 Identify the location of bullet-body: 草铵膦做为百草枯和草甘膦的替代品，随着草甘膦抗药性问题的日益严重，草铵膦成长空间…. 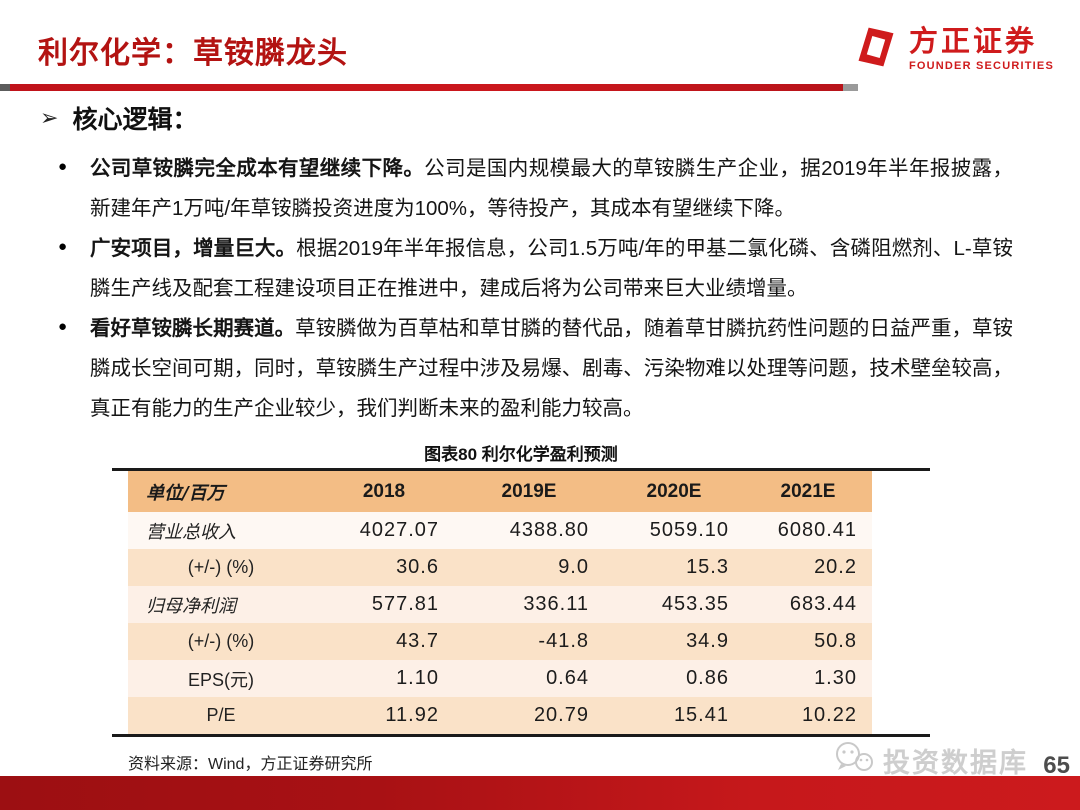
(552, 368).